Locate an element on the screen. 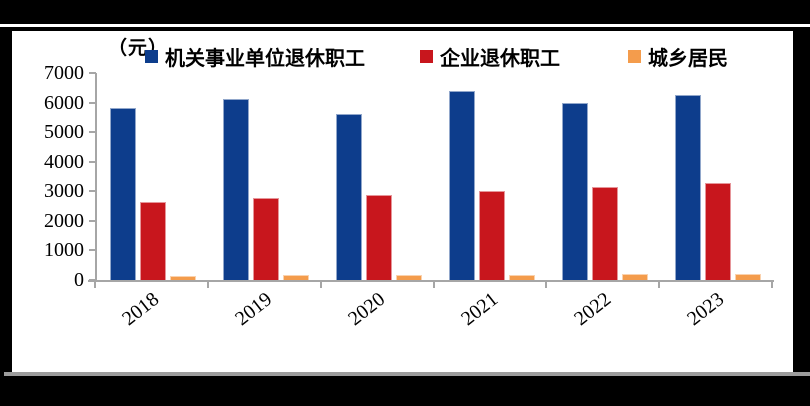 This screenshot has height=406, width=810. x-tick-label-2019: 2019 is located at coordinates (254, 309).